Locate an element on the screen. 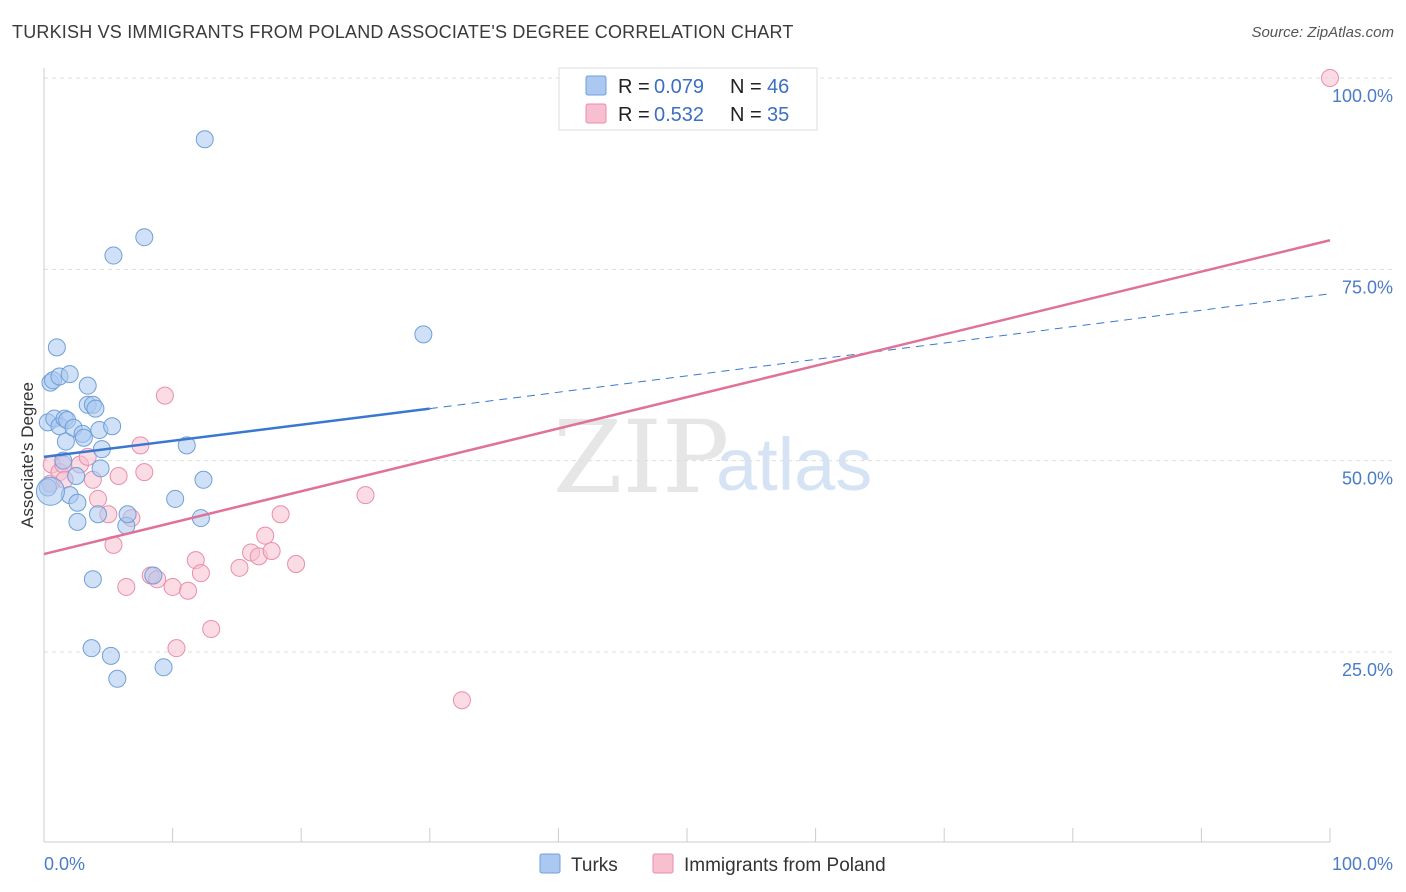  y-axis-title: Associate's Degree is located at coordinates (27, 455).